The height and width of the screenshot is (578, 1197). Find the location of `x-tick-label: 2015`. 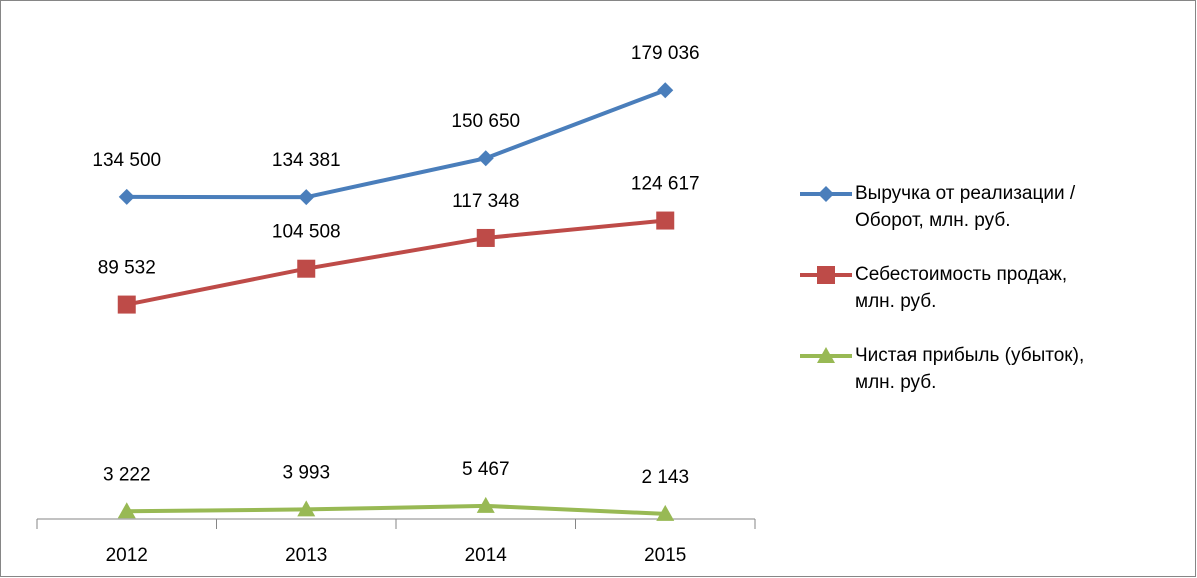

x-tick-label: 2015 is located at coordinates (665, 555).